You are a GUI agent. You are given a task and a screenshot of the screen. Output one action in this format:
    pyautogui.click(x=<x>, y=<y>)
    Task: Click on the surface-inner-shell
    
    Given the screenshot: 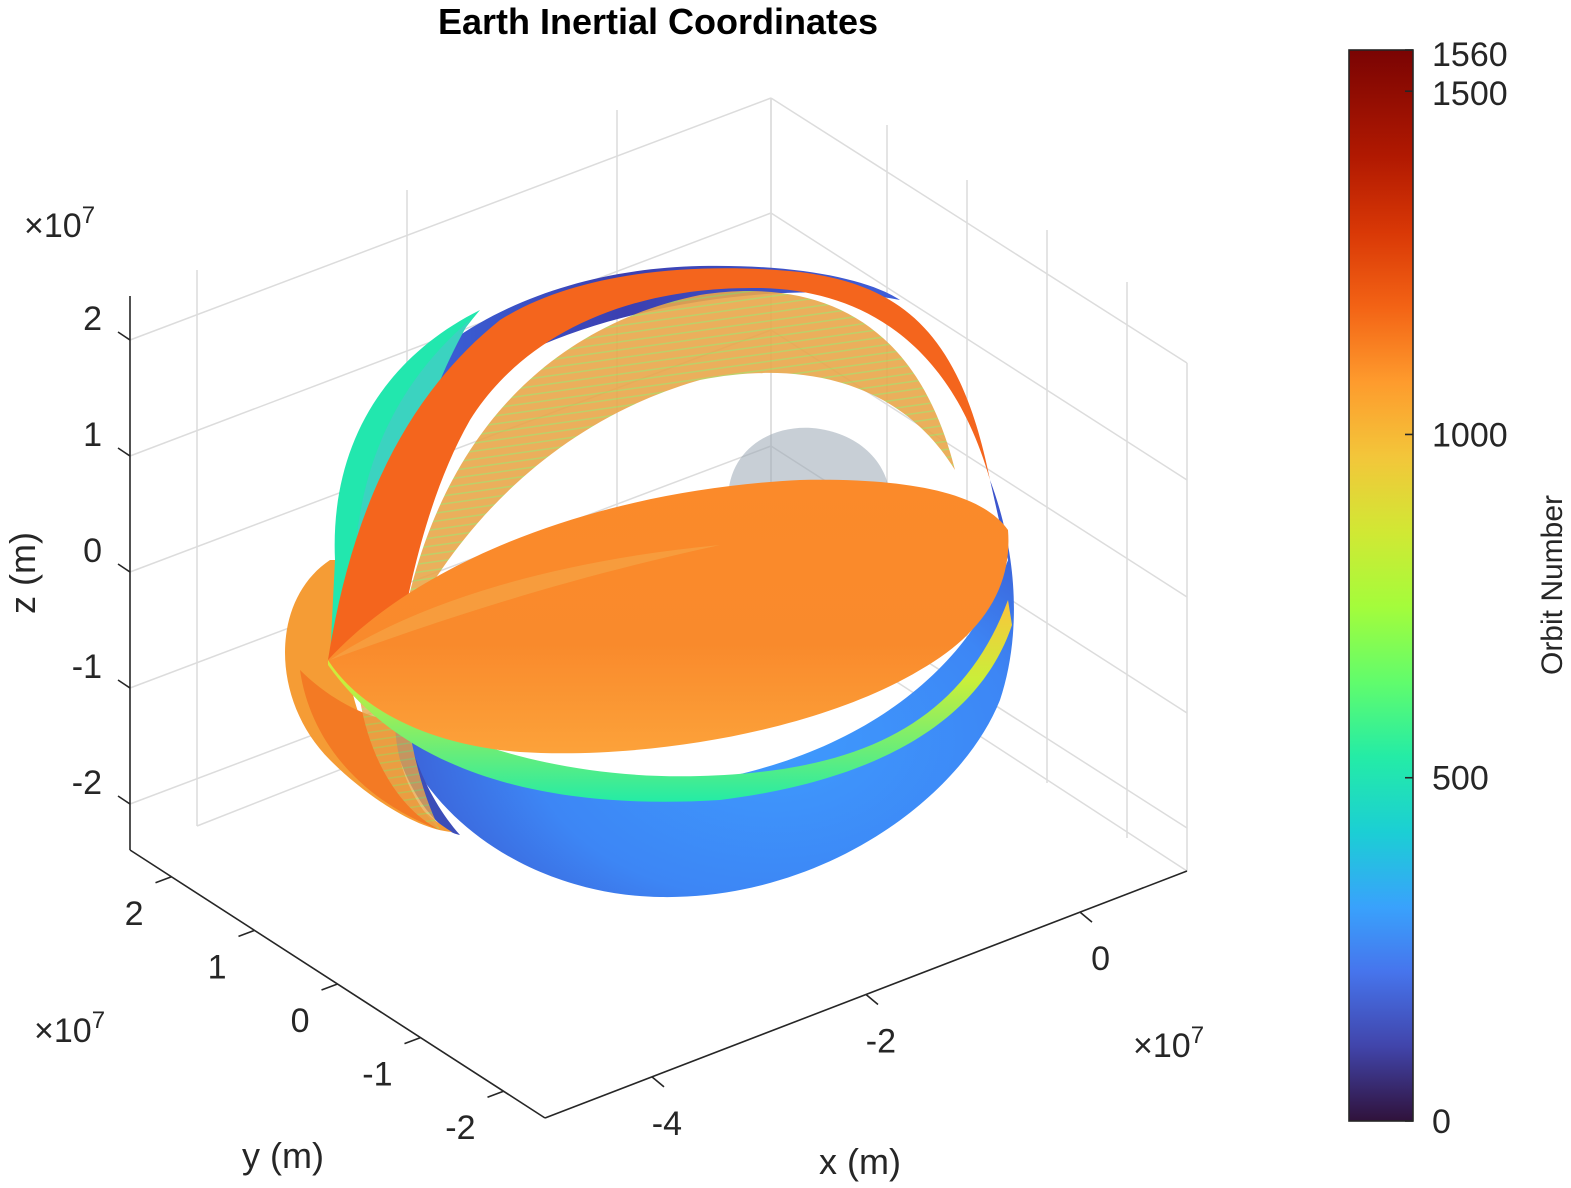 What is the action you would take?
    pyautogui.click(x=677, y=465)
    